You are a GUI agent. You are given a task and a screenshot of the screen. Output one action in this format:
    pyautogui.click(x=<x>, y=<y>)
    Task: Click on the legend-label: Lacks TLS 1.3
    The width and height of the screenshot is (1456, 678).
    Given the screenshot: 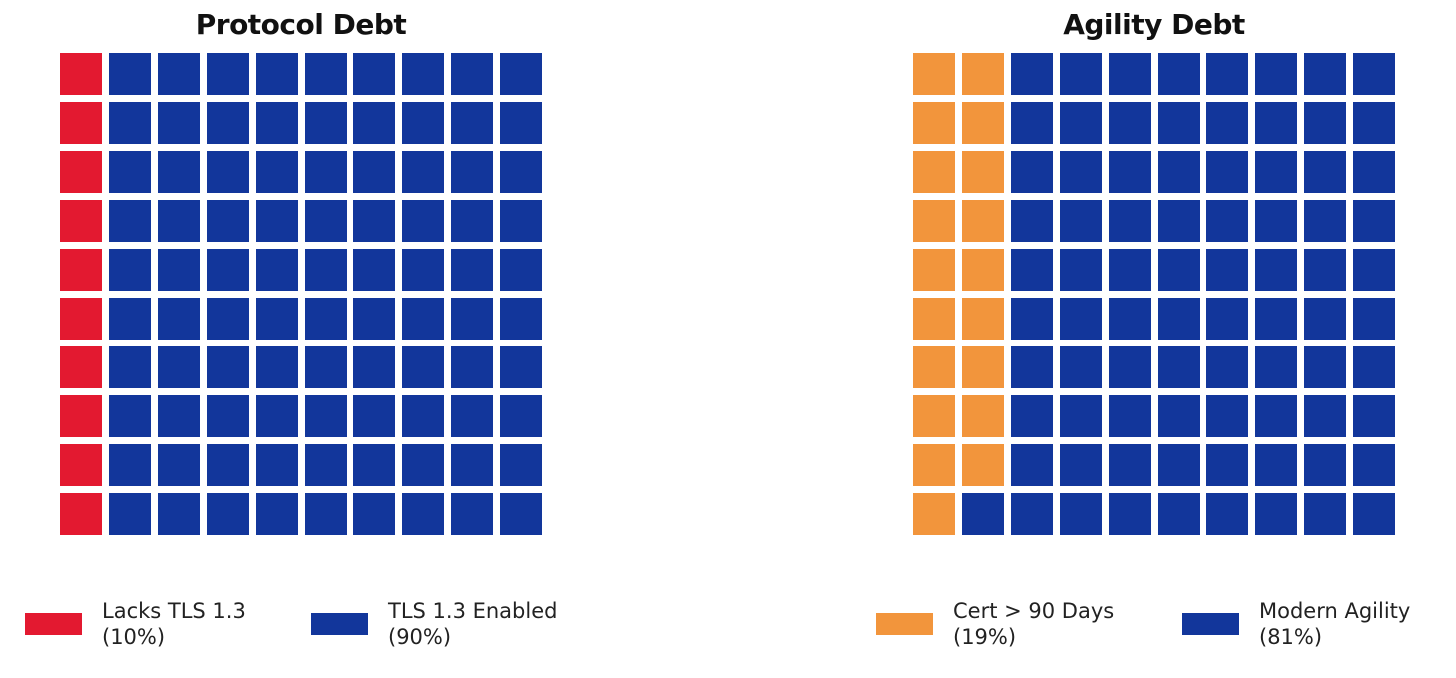 What is the action you would take?
    pyautogui.click(x=174, y=611)
    